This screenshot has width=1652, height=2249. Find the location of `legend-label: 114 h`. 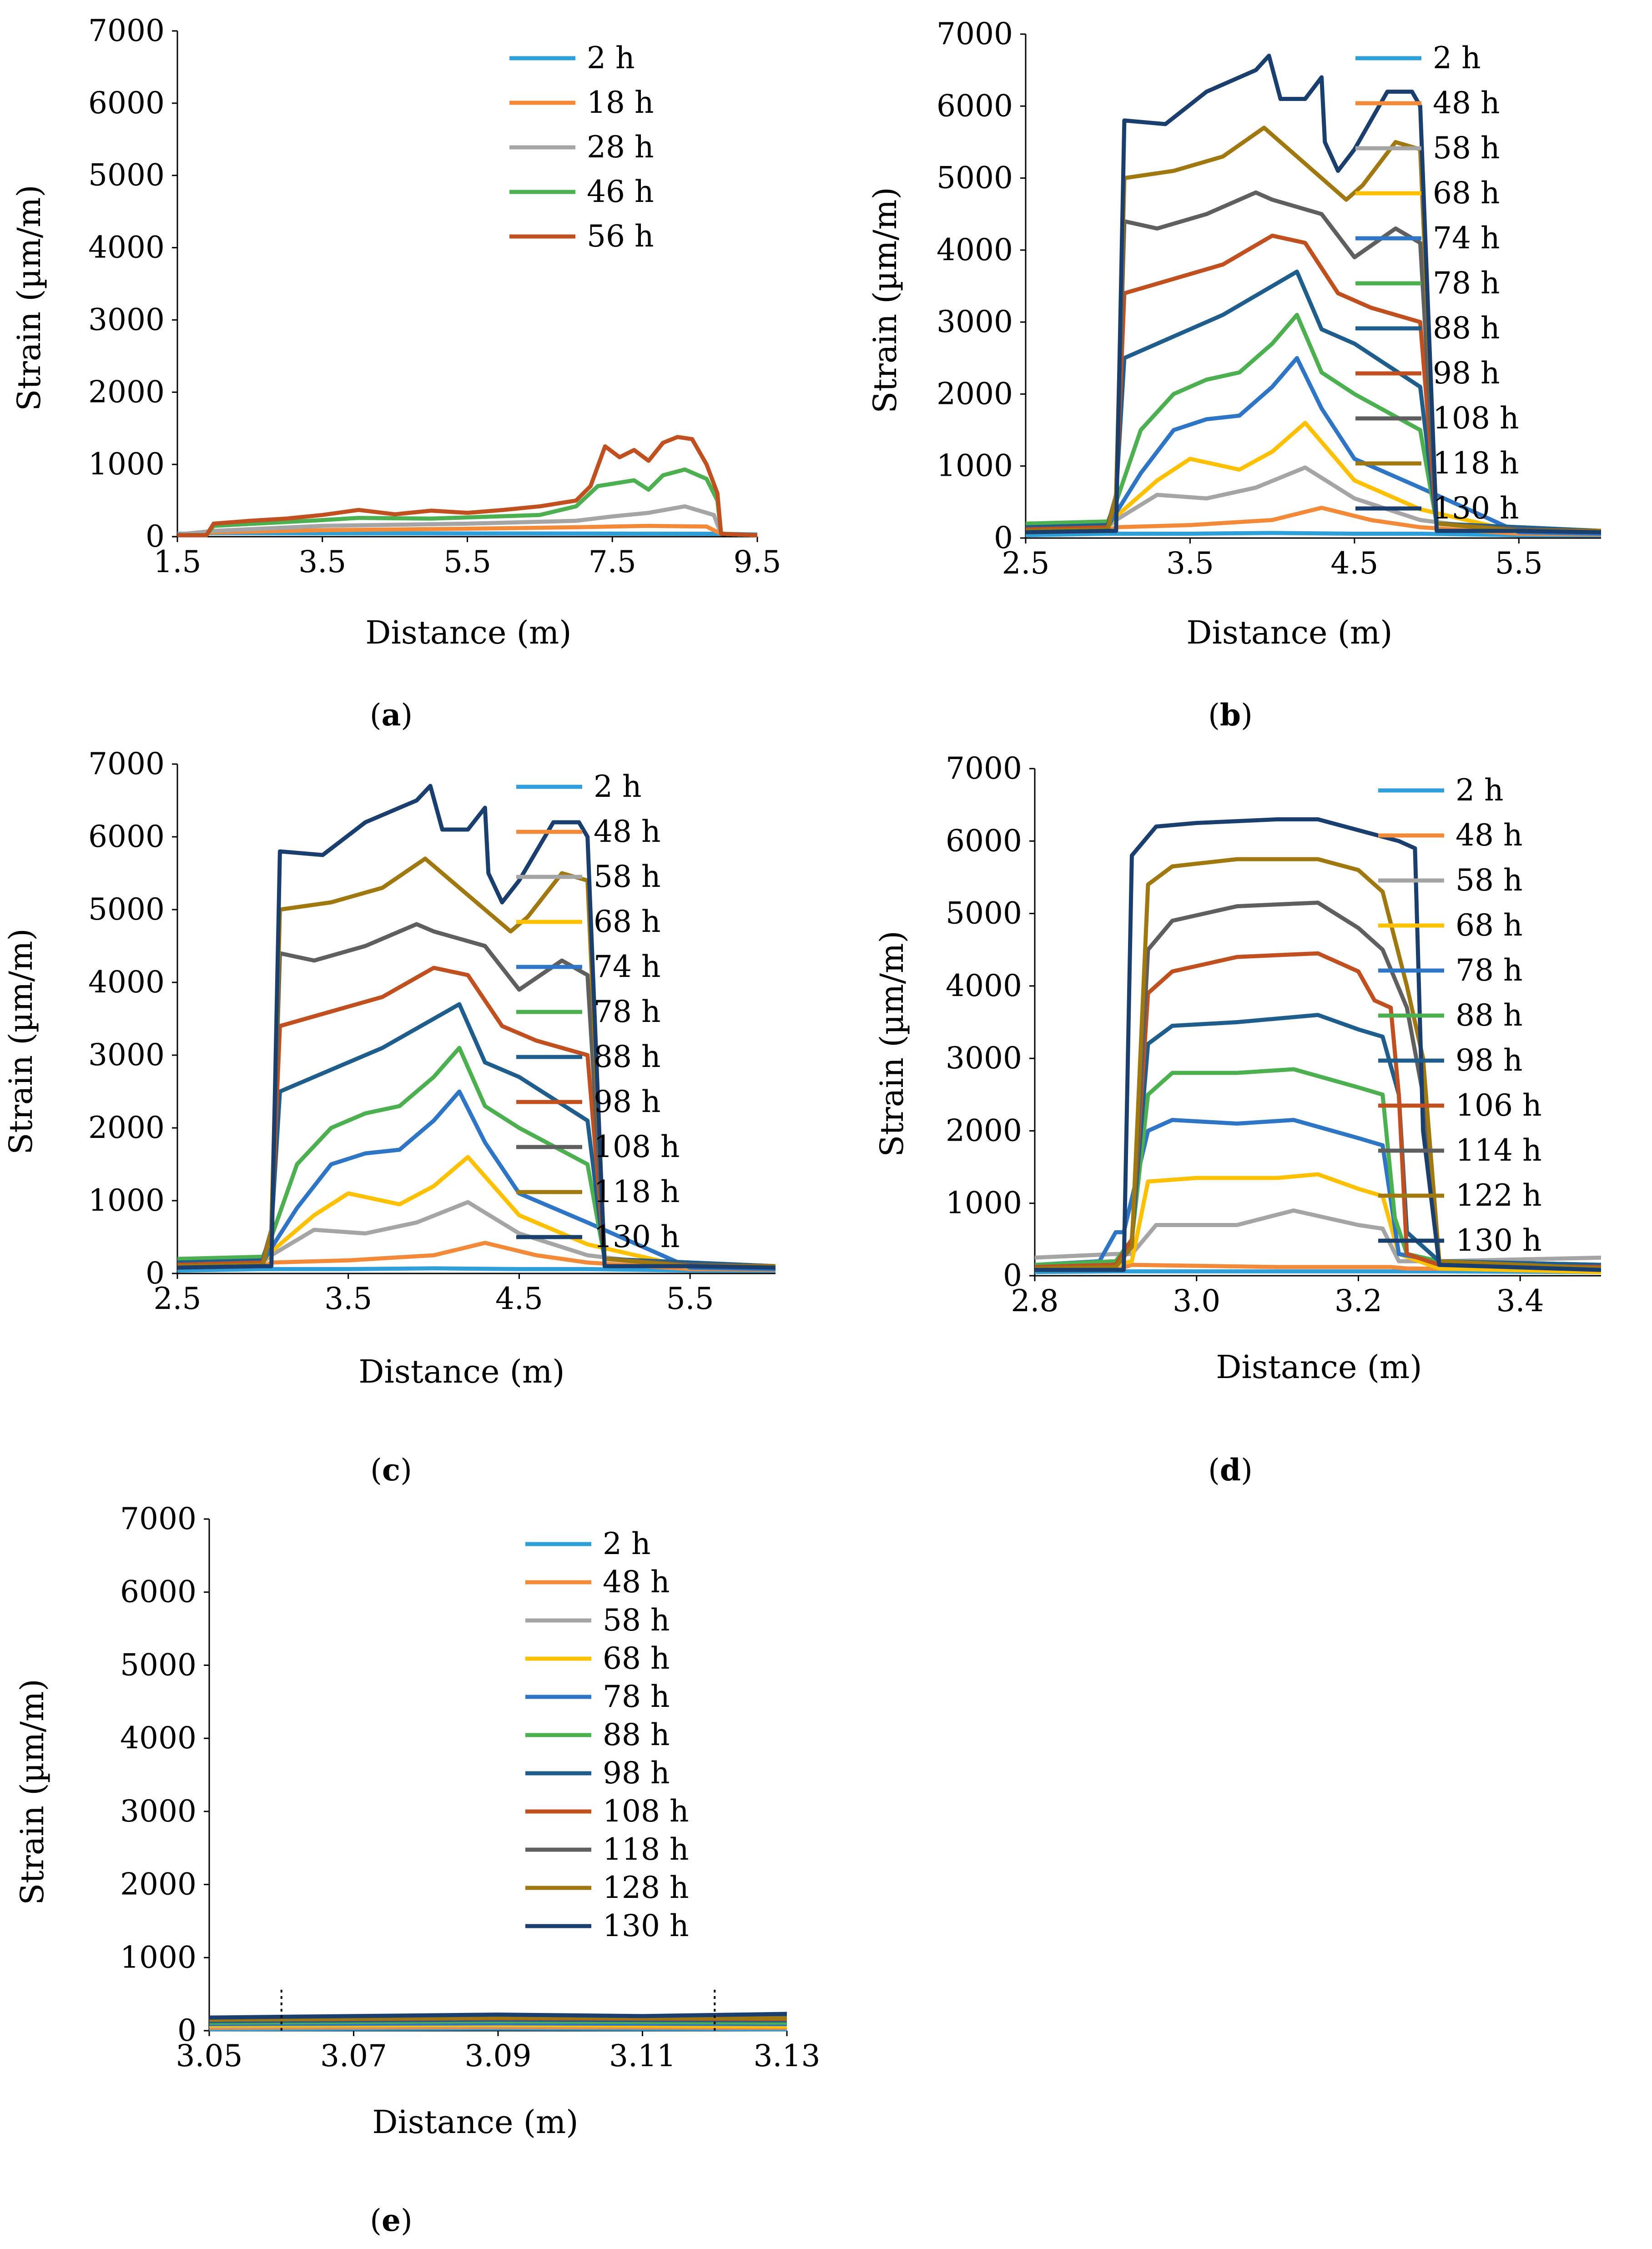

legend-label: 114 h is located at coordinates (1498, 1150).